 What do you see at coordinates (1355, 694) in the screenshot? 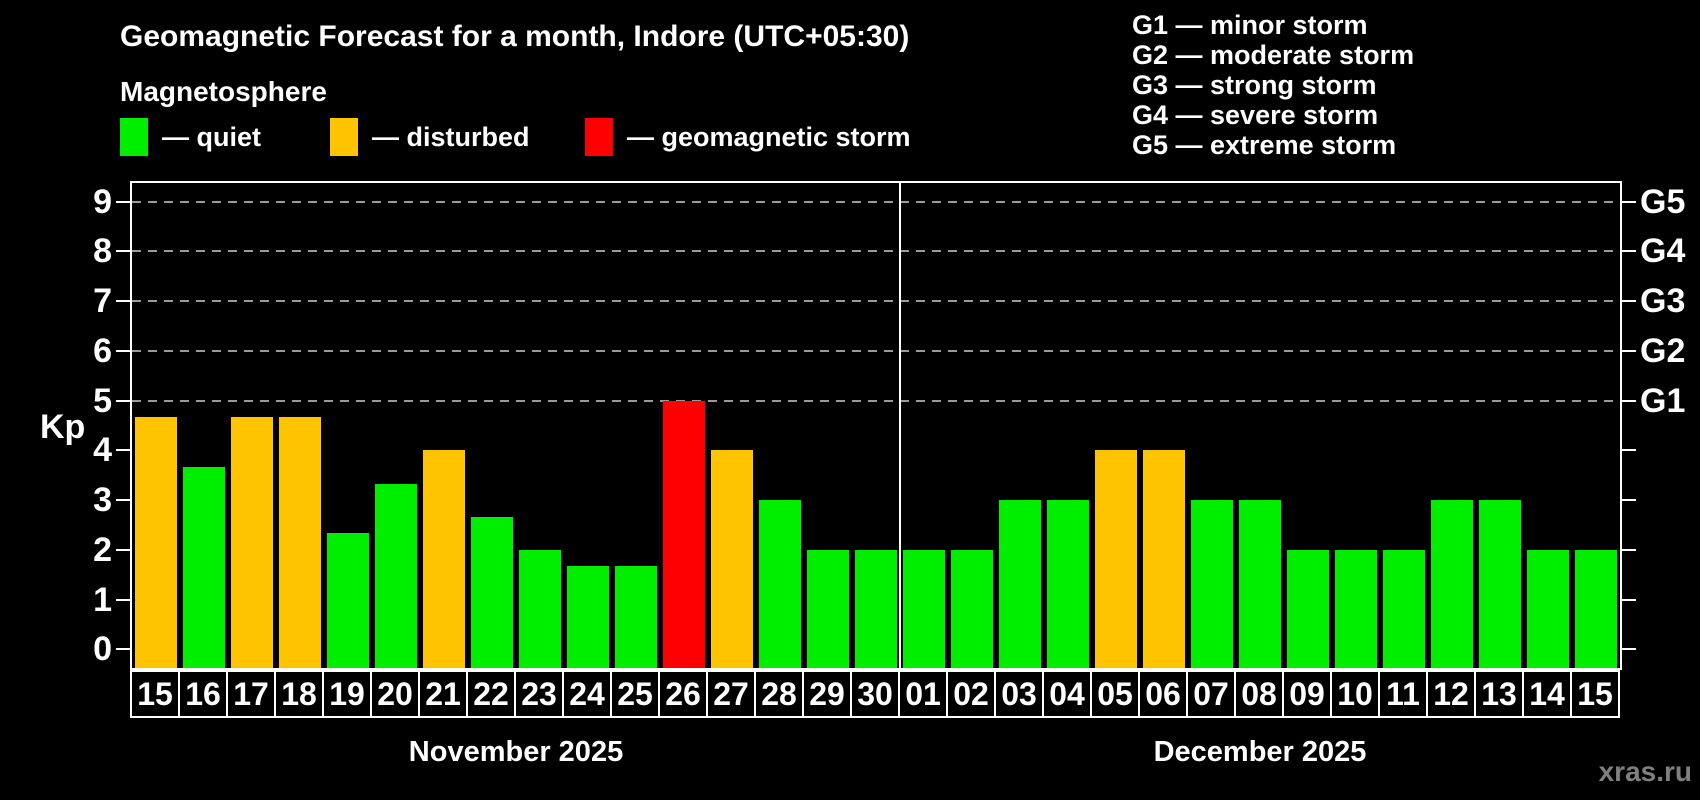
I see `day-label-10: 10` at bounding box center [1355, 694].